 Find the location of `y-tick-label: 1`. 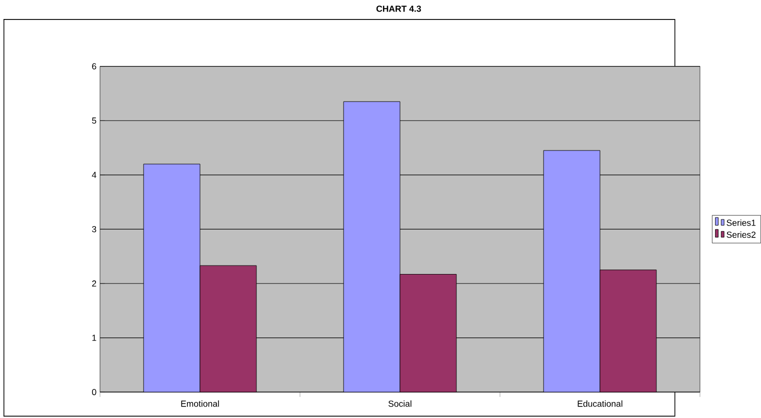

y-tick-label: 1 is located at coordinates (94, 337).